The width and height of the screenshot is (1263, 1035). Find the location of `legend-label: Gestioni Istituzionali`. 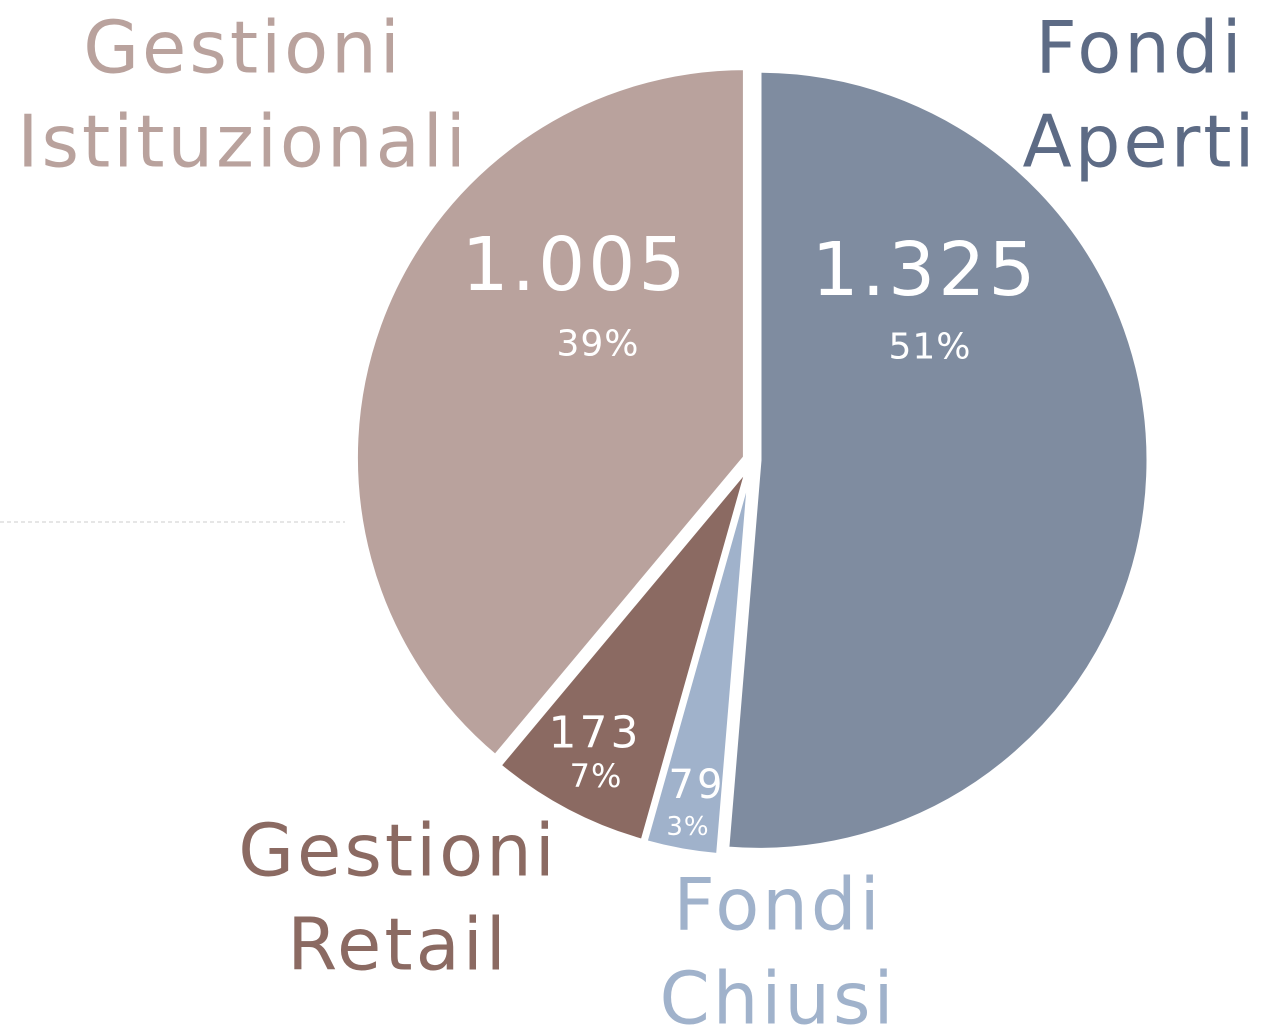

legend-label: Gestioni Istituzionali is located at coordinates (243, 94).